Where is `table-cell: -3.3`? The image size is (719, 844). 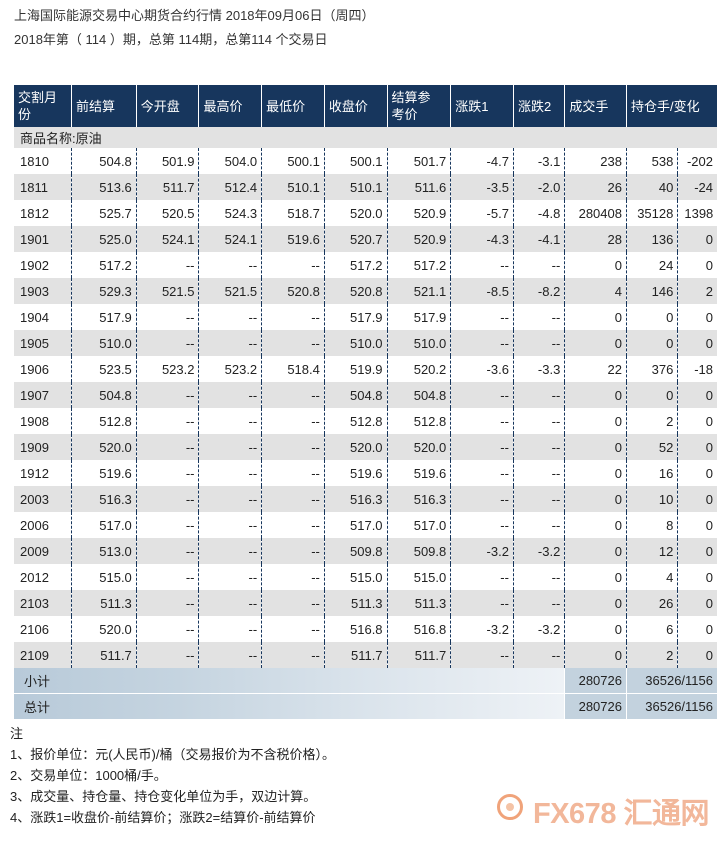 table-cell: -3.3 is located at coordinates (539, 369).